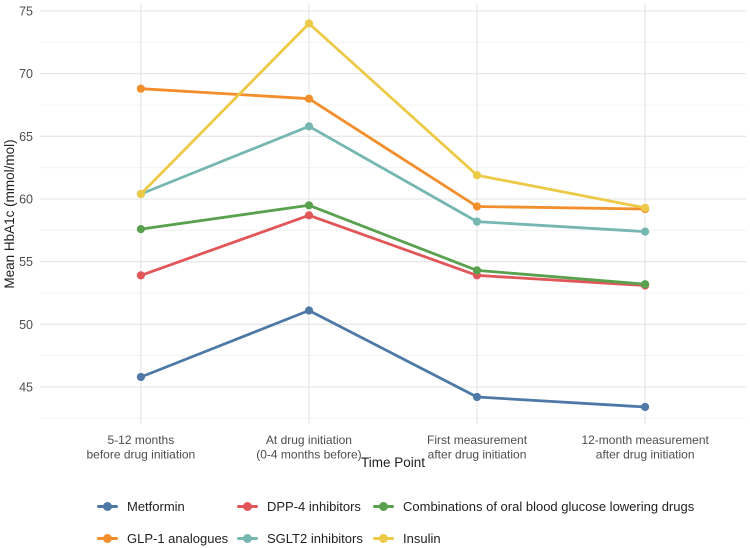  I want to click on x-tick-label: At drug initiation (0-4 months before), so click(308, 447).